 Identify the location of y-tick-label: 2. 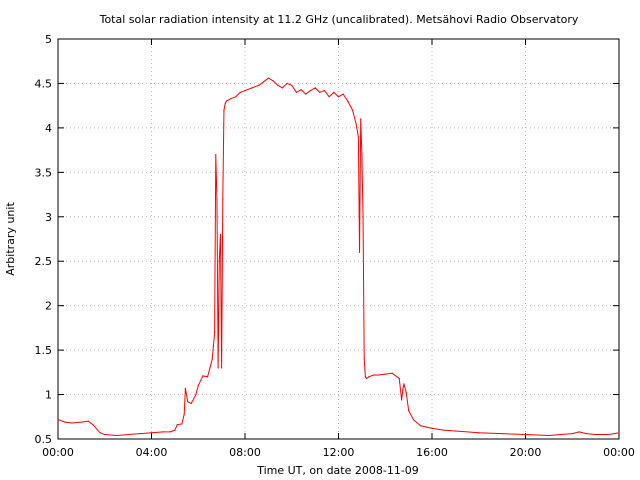
(48, 306).